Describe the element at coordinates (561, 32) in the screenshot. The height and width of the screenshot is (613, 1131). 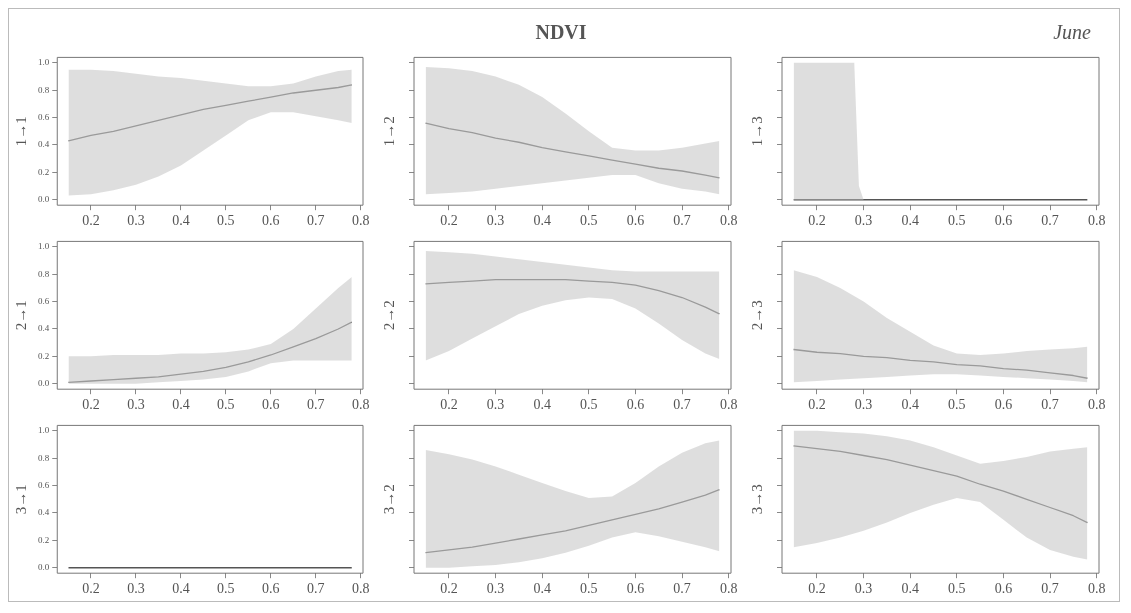
I see `chart-title: NDVI` at that location.